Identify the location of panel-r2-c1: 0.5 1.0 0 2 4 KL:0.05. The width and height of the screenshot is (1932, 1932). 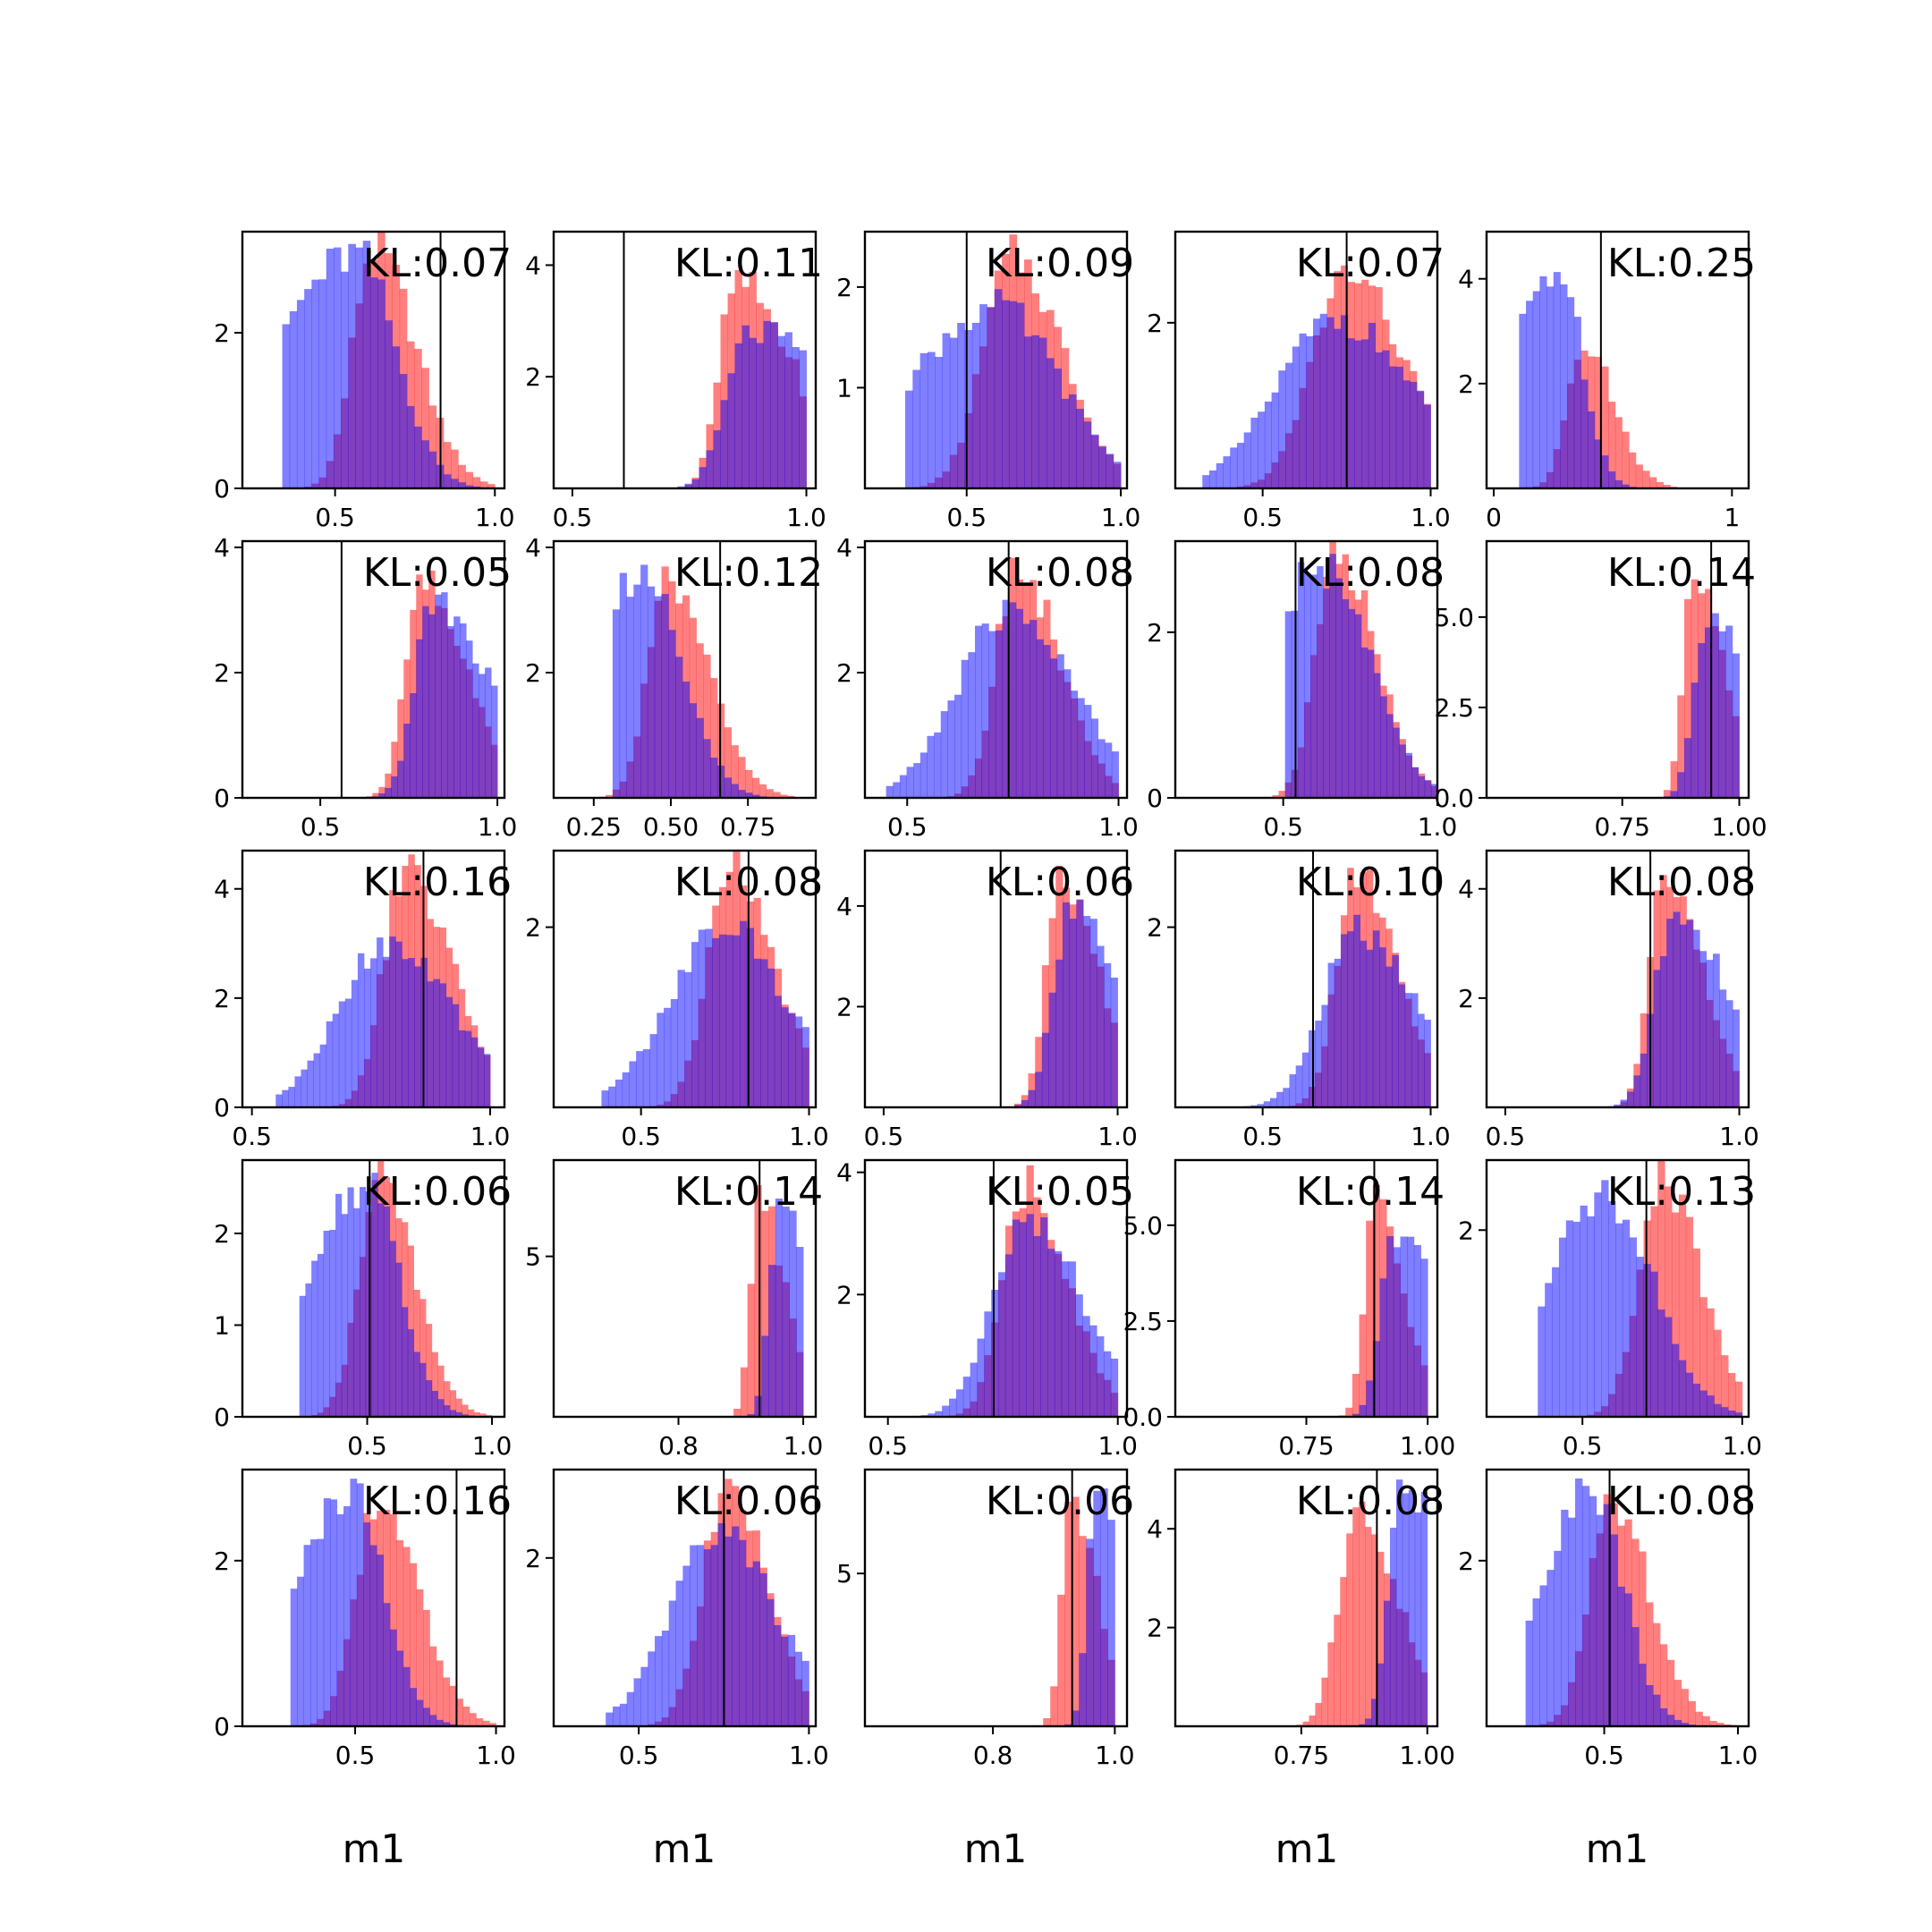
(365, 687).